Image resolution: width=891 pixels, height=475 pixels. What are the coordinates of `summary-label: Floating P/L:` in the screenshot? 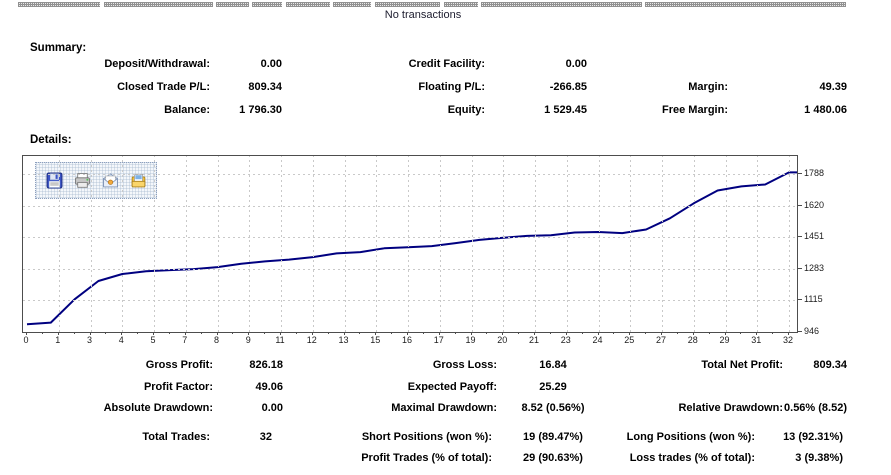 It's located at (451, 87).